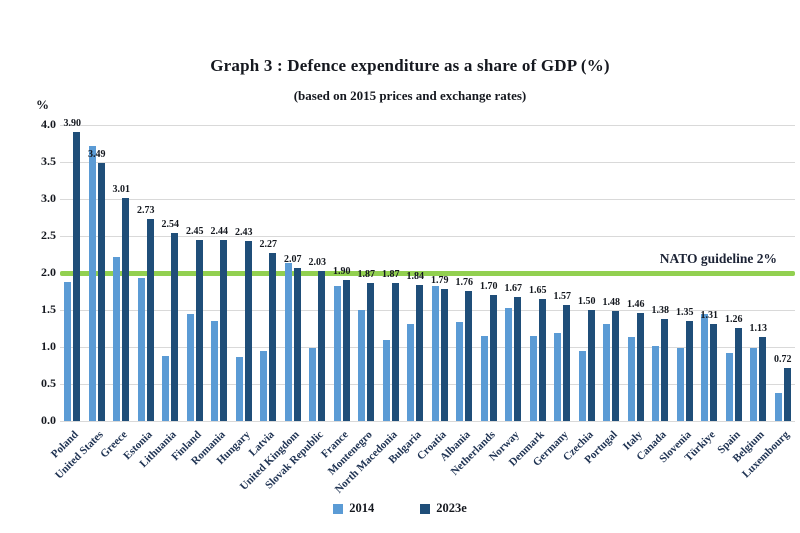  Describe the element at coordinates (219, 273) in the screenshot. I see `bar-group: 2.44` at that location.